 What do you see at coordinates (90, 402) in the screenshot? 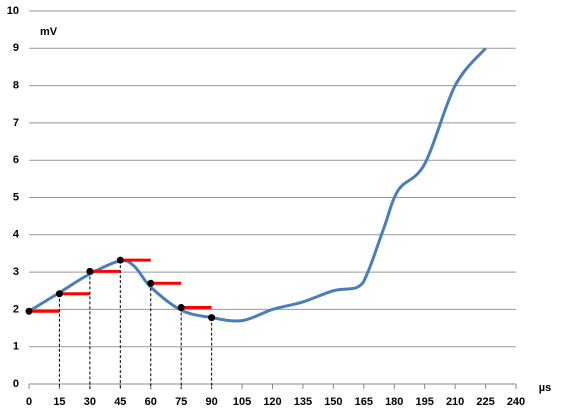
I see `x-tick-label: 30` at bounding box center [90, 402].